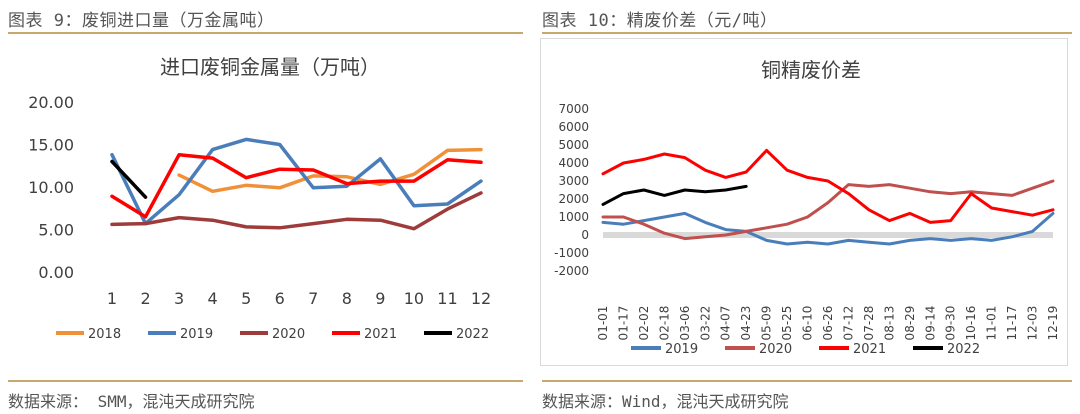  Describe the element at coordinates (1053, 323) in the screenshot. I see `x-tick-label: 12-19` at that location.